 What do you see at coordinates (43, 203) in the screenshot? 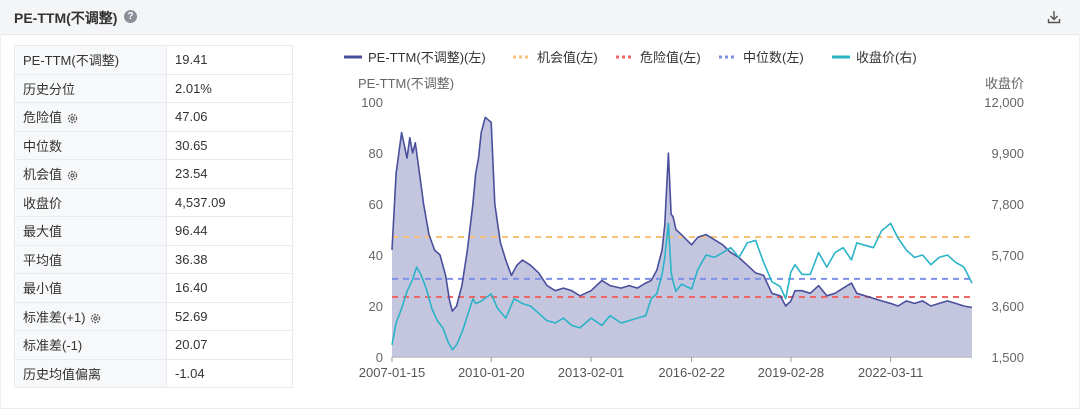
I see `stat-label-text: 收盘价` at bounding box center [43, 203].